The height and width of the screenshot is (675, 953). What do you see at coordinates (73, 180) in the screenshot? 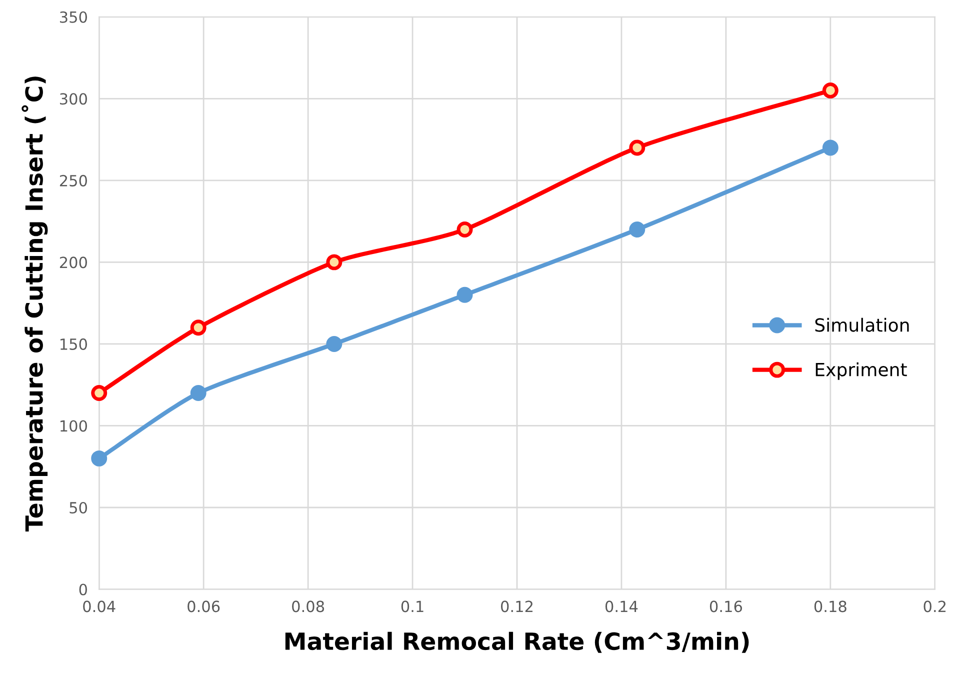
I see `y-tick-label: 250` at bounding box center [73, 180].